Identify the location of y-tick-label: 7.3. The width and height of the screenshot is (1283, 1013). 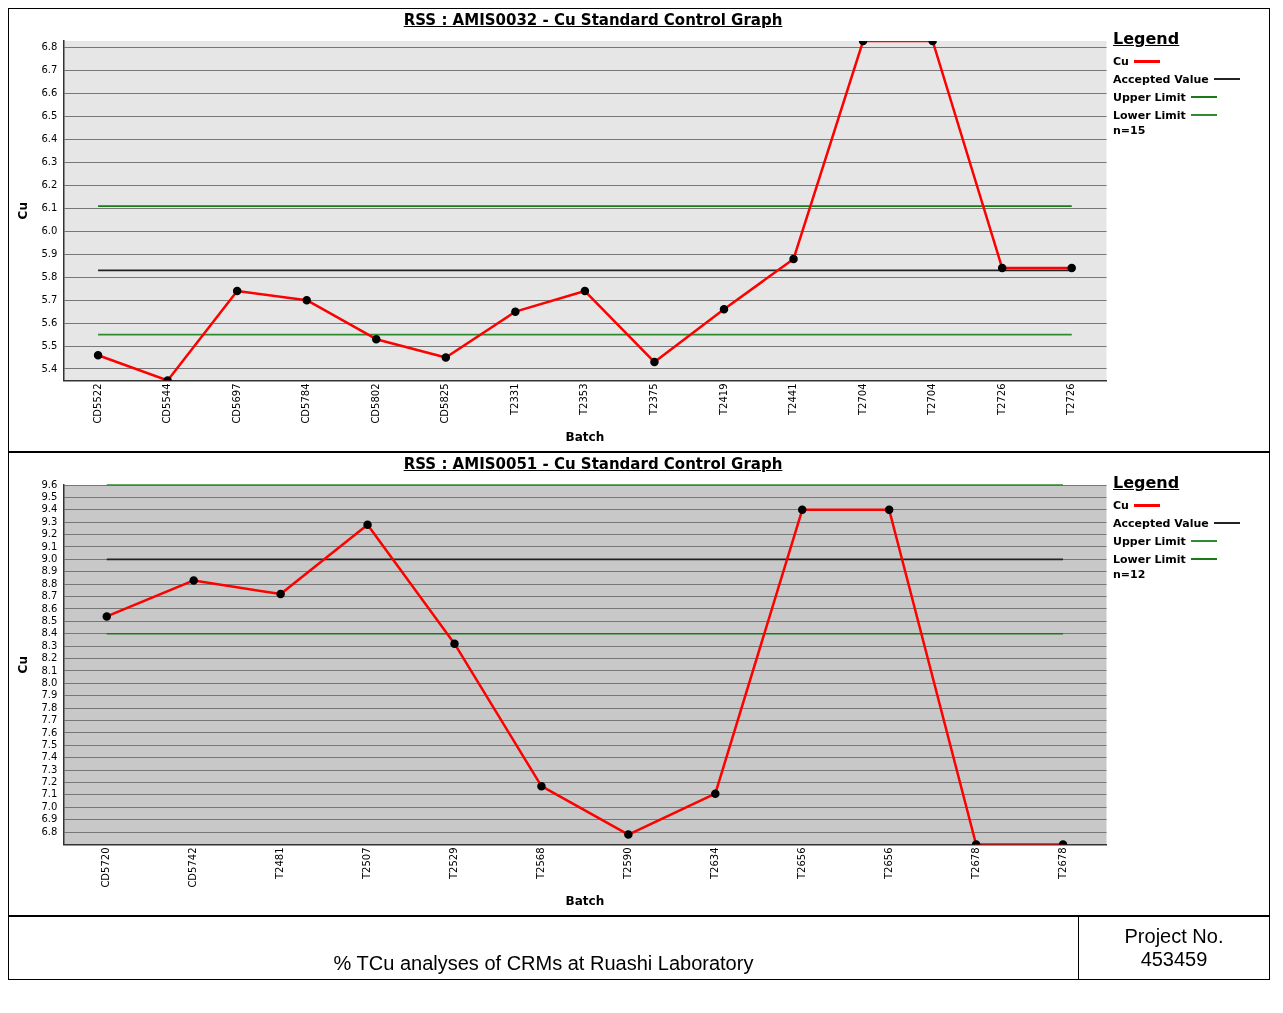
(49, 769).